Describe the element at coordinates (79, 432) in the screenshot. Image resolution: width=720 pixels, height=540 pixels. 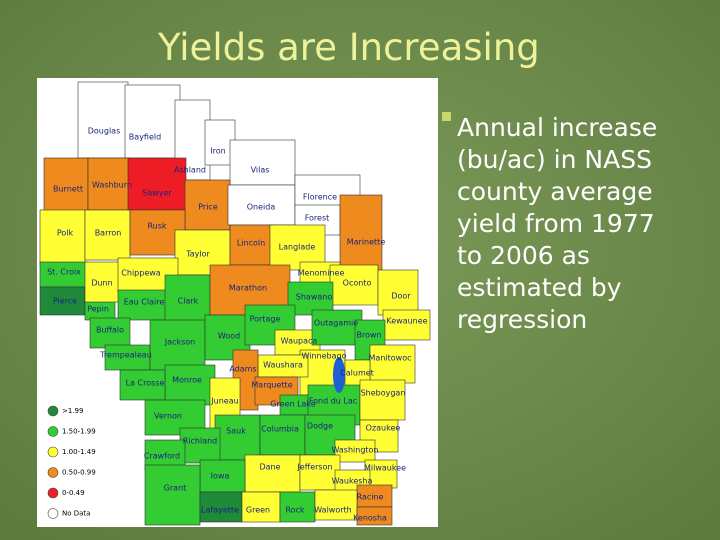
I see `legend-label: 1.50-1.99` at that location.